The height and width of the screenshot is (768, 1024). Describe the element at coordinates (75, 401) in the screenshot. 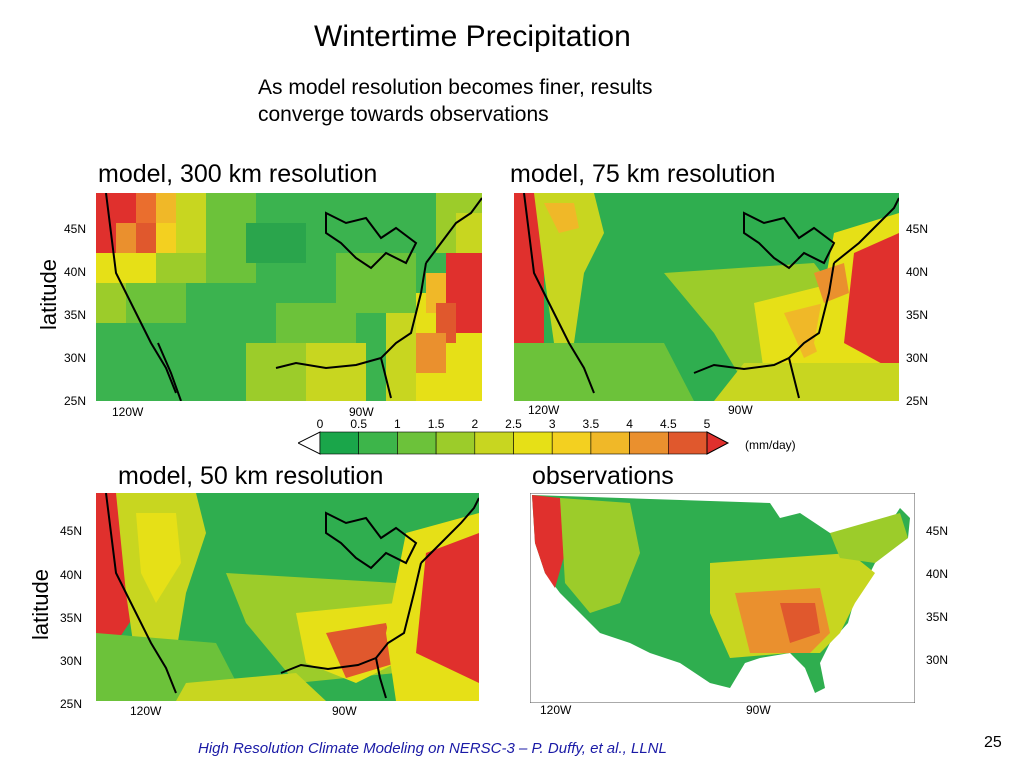

I see `lat-tick-25n-a: 25N` at that location.